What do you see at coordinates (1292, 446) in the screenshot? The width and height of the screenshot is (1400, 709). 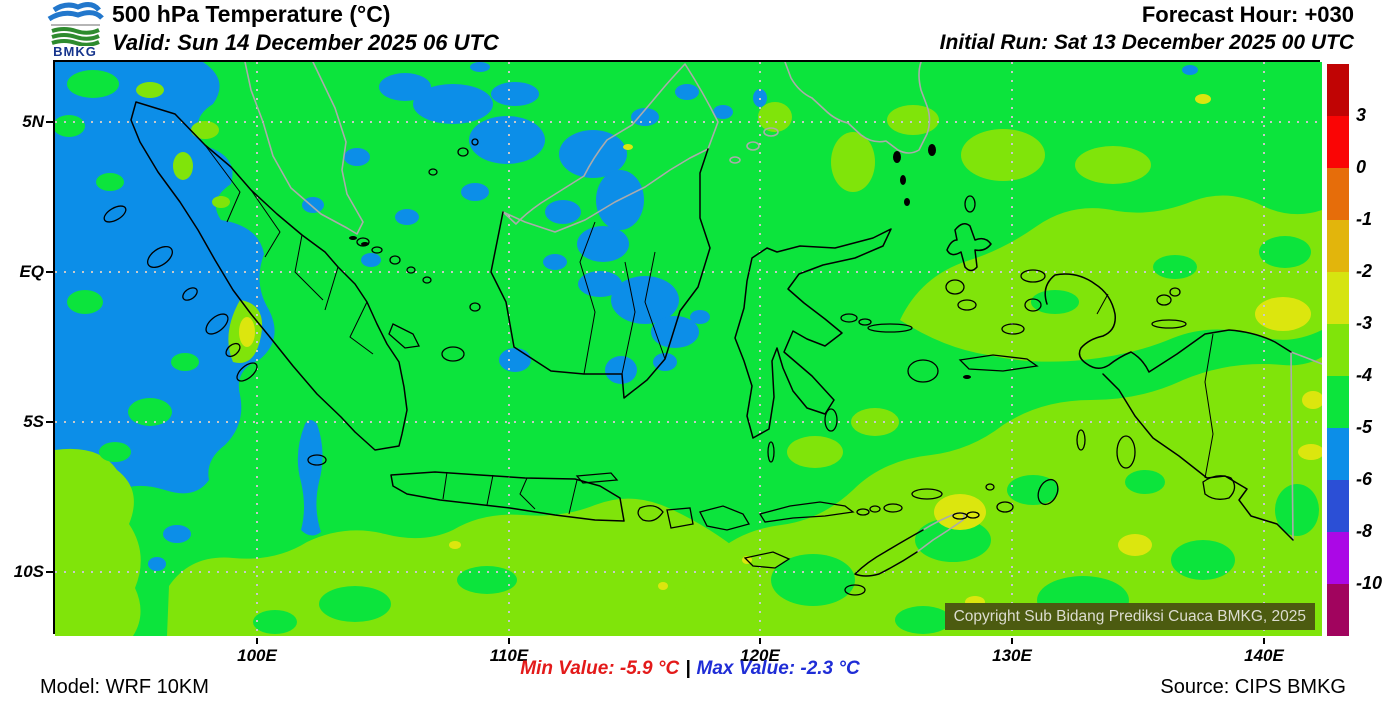 I see `border-png` at bounding box center [1292, 446].